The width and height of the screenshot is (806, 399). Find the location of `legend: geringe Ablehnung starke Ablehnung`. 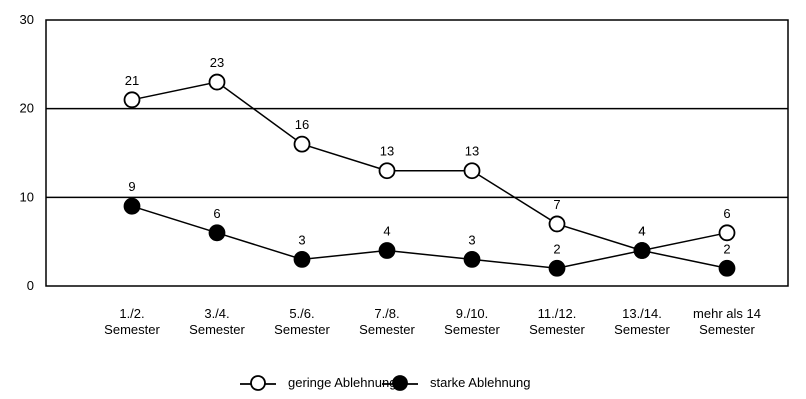

legend: geringe Ablehnung starke Ablehnung is located at coordinates (385, 383).